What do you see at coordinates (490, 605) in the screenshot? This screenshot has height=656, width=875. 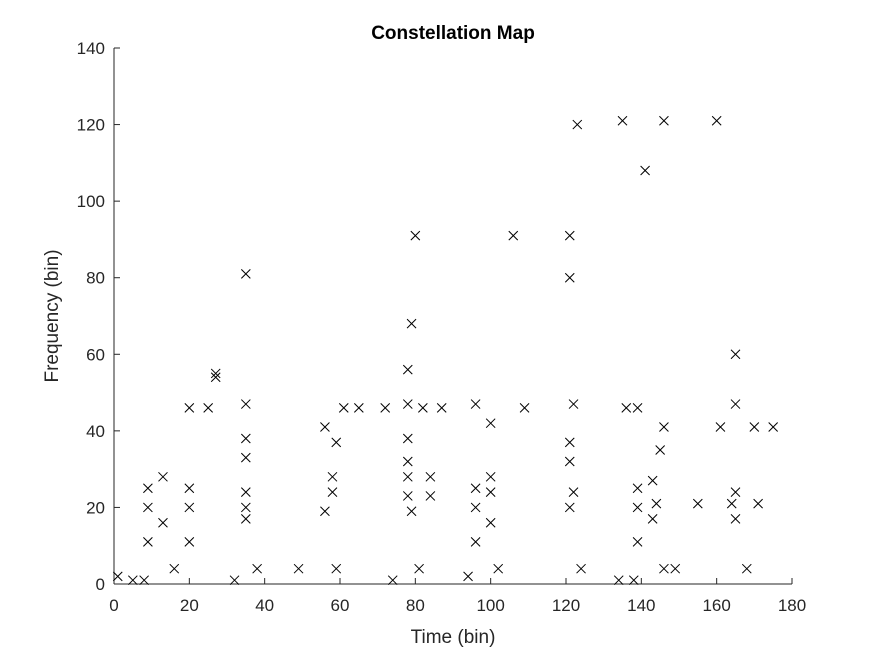 I see `x-tick-label: 100` at bounding box center [490, 605].